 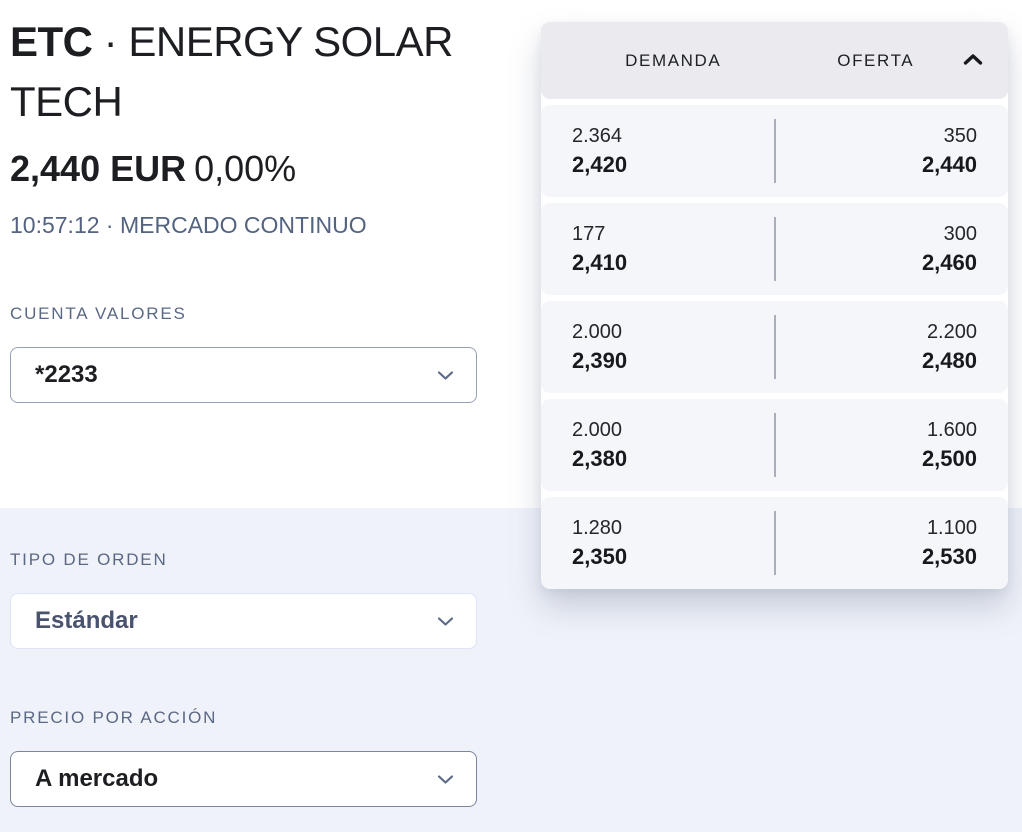 I want to click on demand-cell: 2.000 2,390, so click(x=673, y=347).